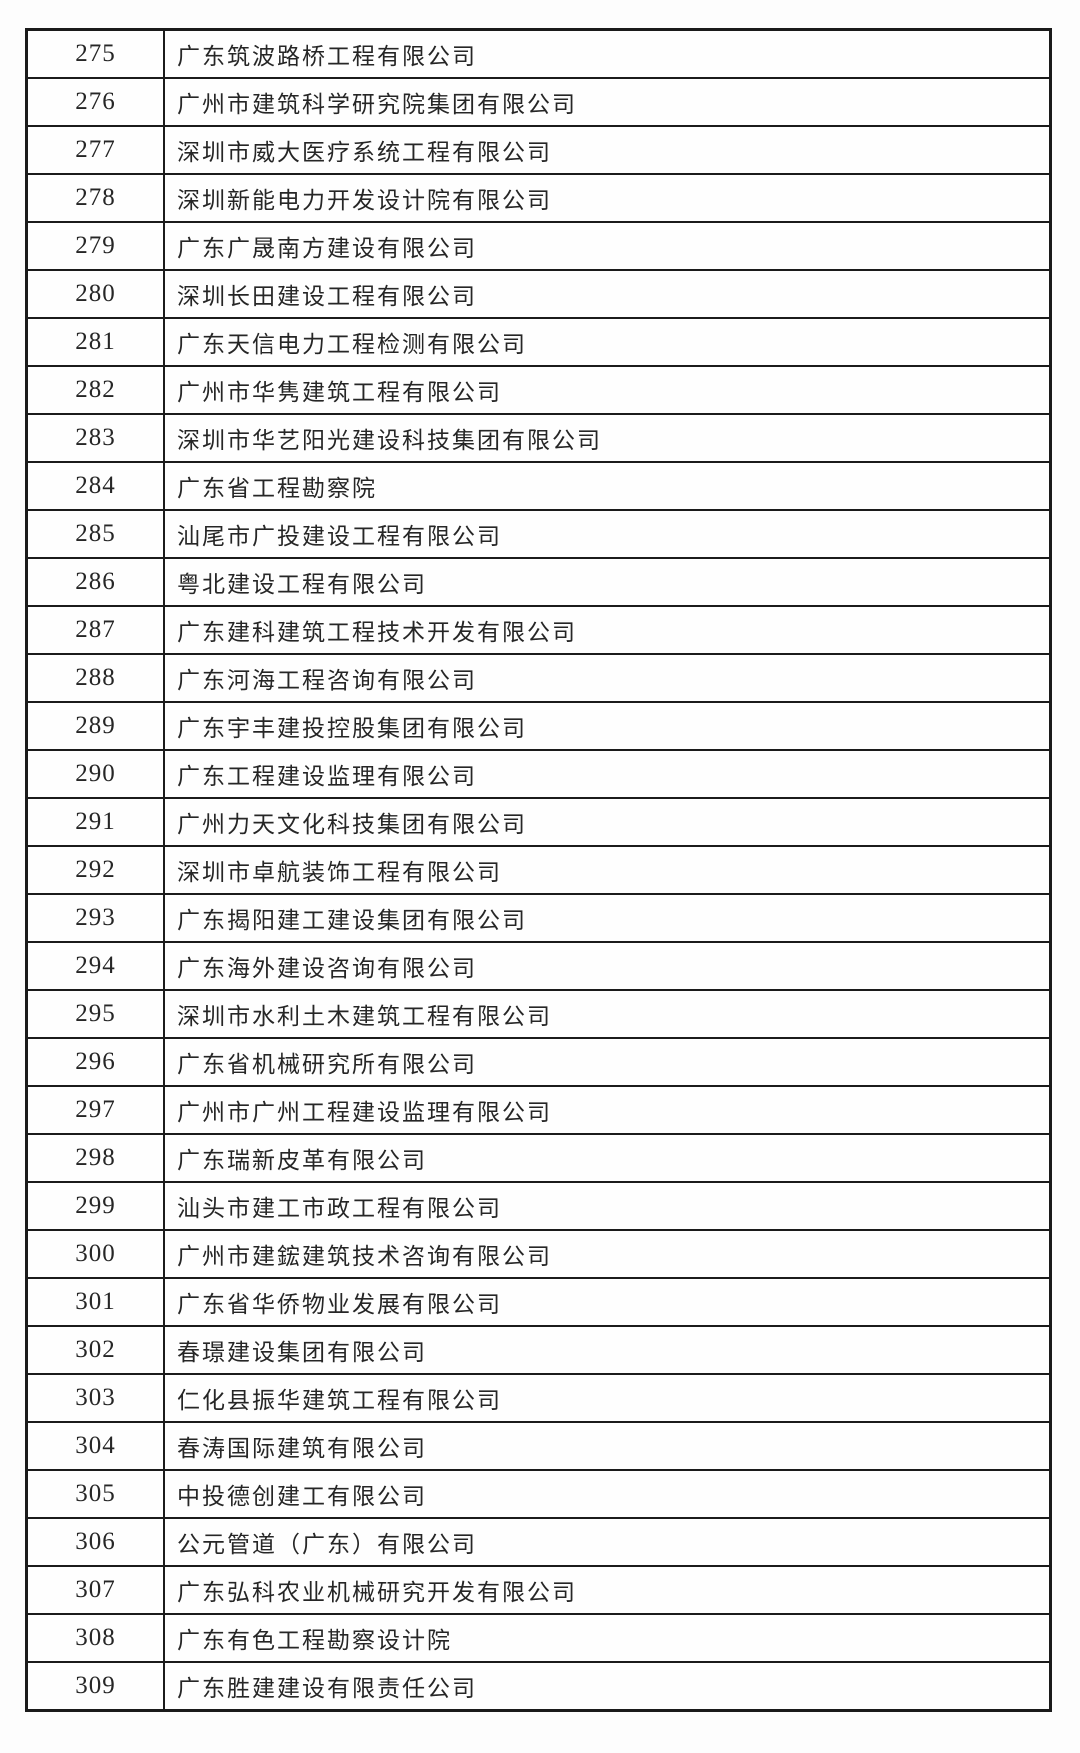 This screenshot has width=1080, height=1753. Describe the element at coordinates (95, 678) in the screenshot. I see `row-number: 288` at that location.